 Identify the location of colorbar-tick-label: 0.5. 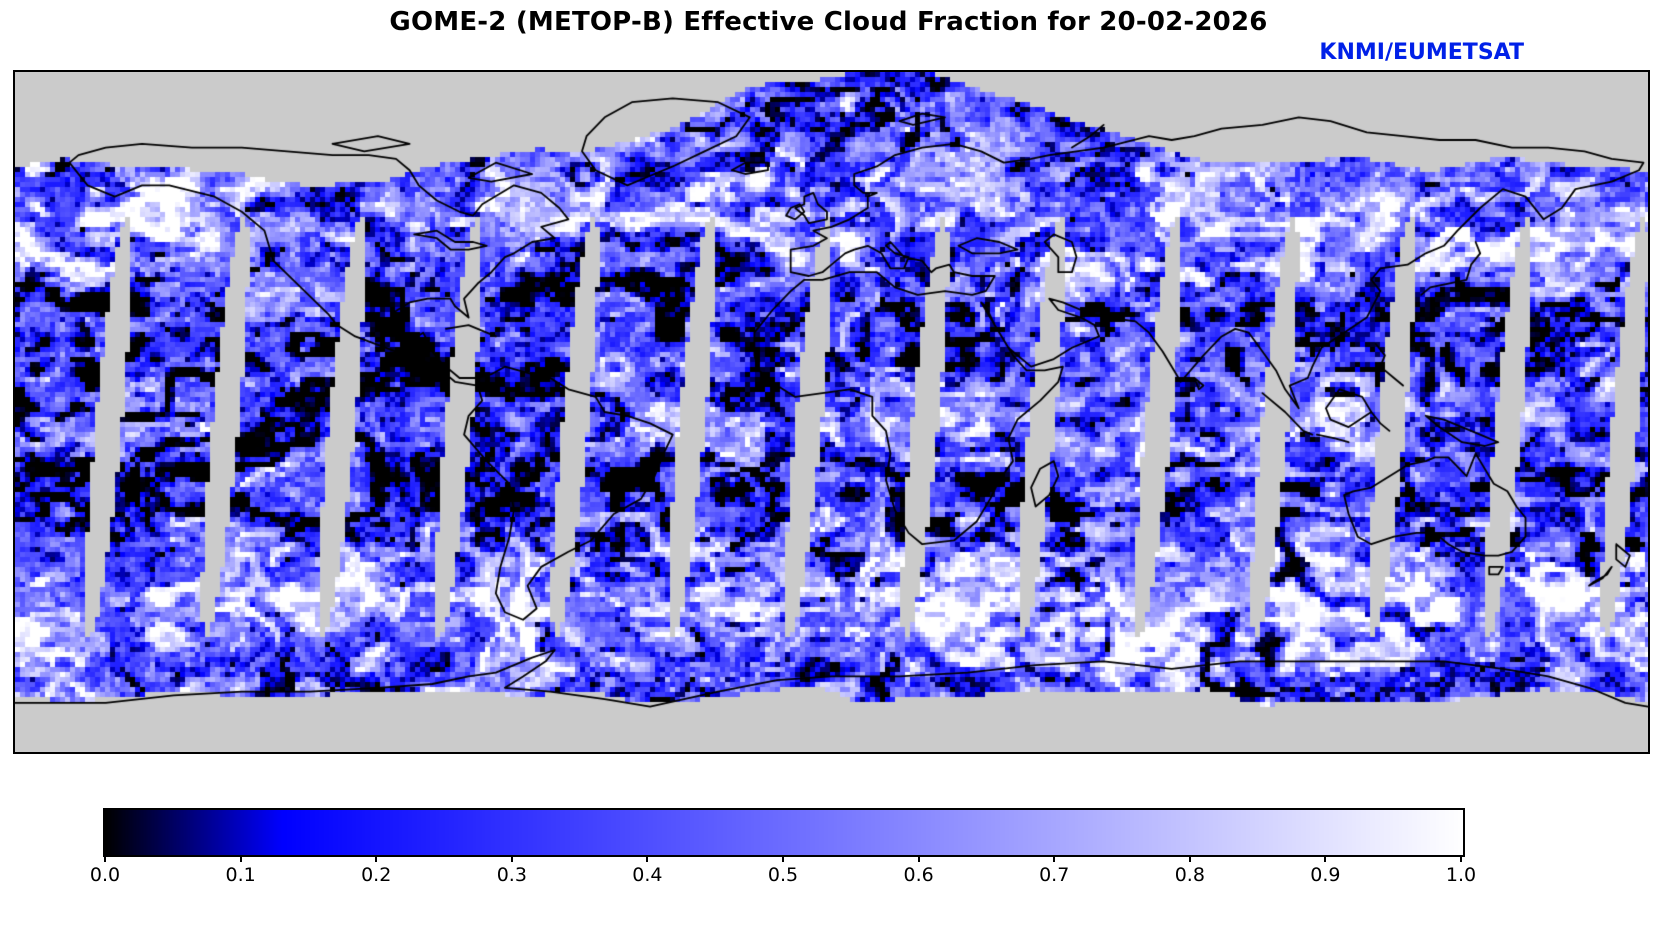
(783, 875).